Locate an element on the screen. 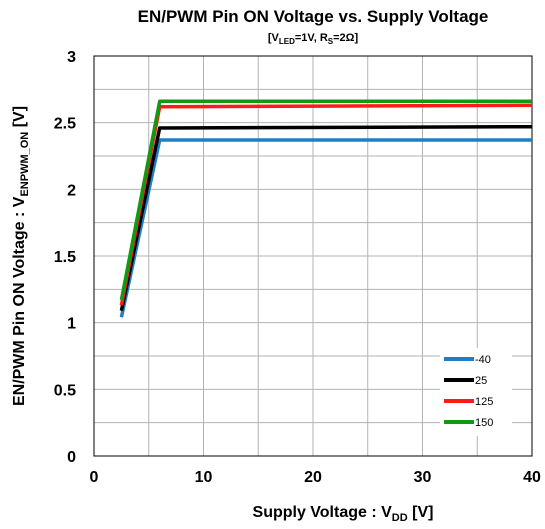 The image size is (545, 529). legend-label: 25 is located at coordinates (481, 381).